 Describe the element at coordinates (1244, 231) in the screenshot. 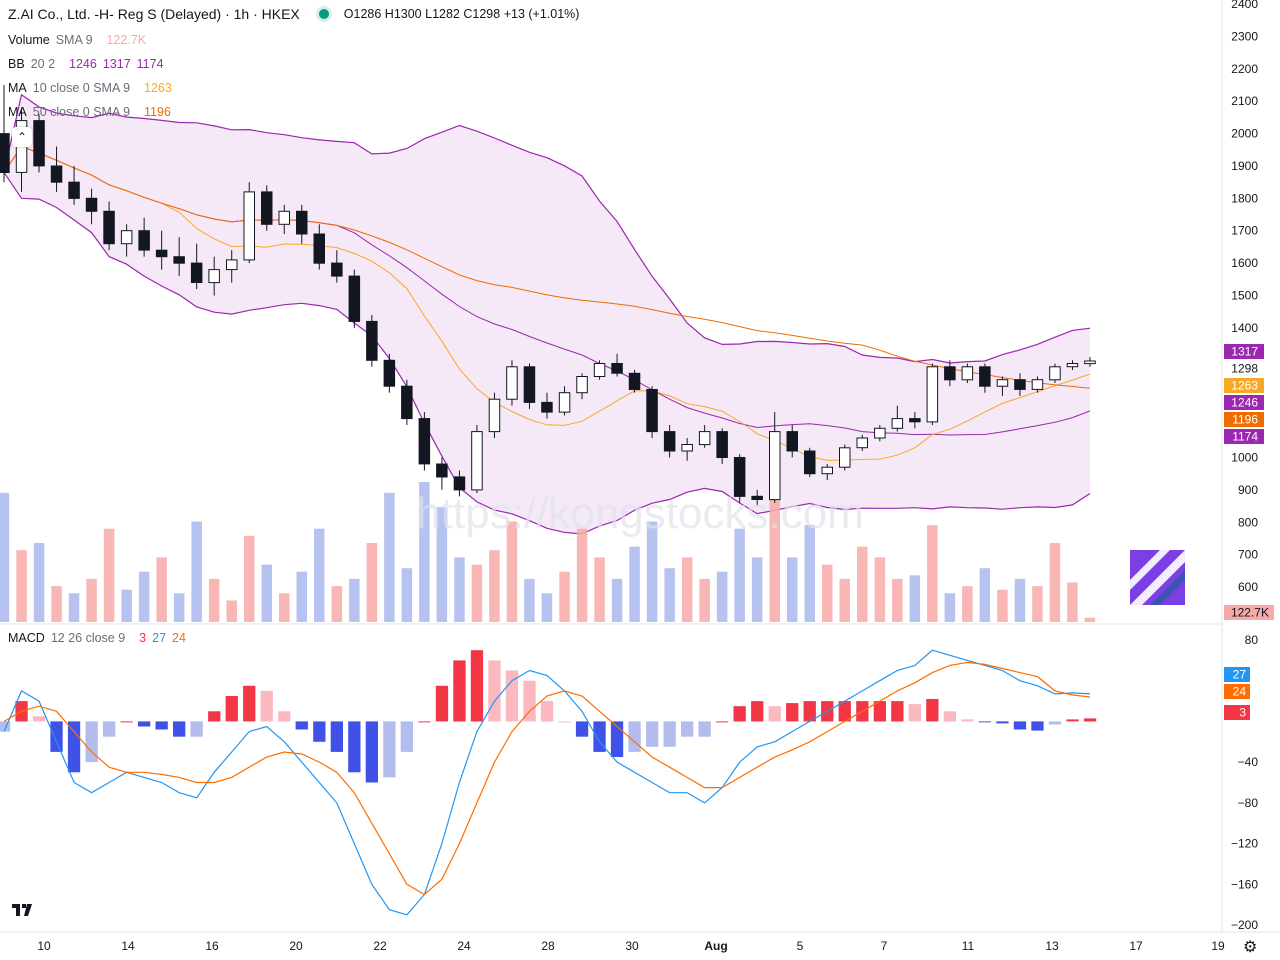

I see `price-tick-label: 1700` at that location.